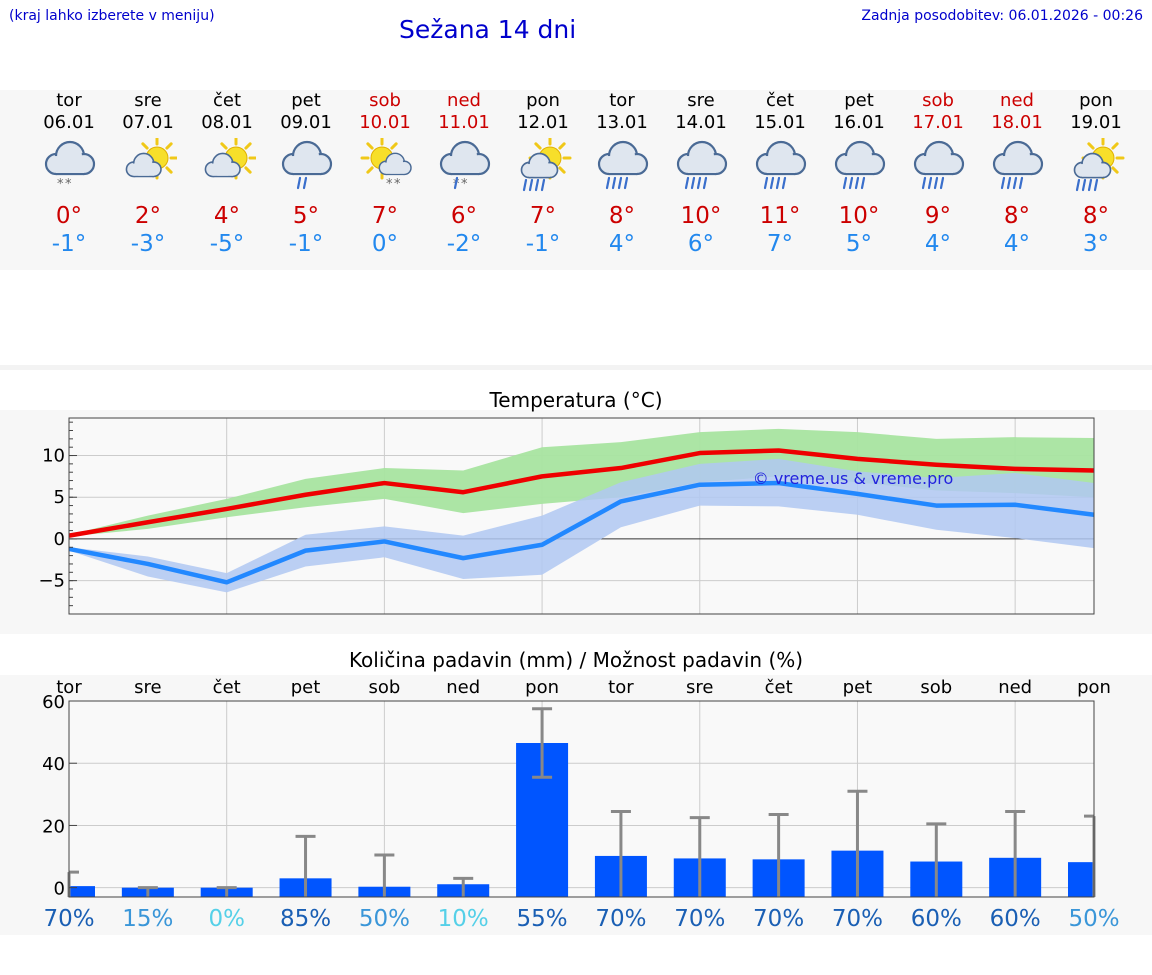  Describe the element at coordinates (1096, 244) in the screenshot. I see `temp-min: 3°` at that location.